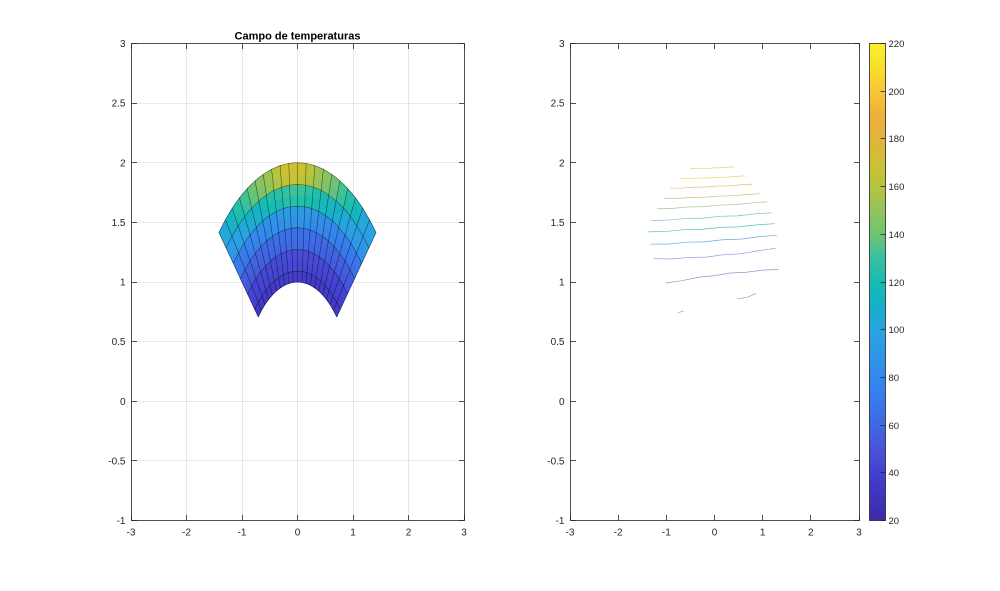 The image size is (1000, 591). What do you see at coordinates (897, 44) in the screenshot?
I see `svg-text: 220` at bounding box center [897, 44].